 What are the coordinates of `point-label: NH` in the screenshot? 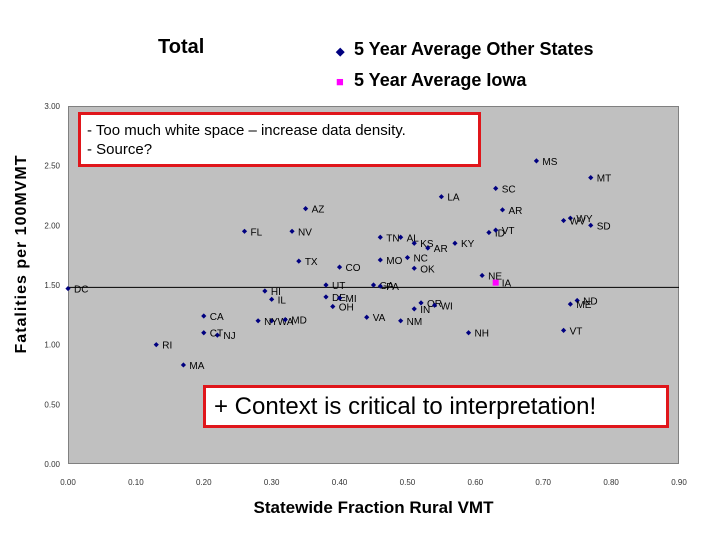 It's located at (482, 334).